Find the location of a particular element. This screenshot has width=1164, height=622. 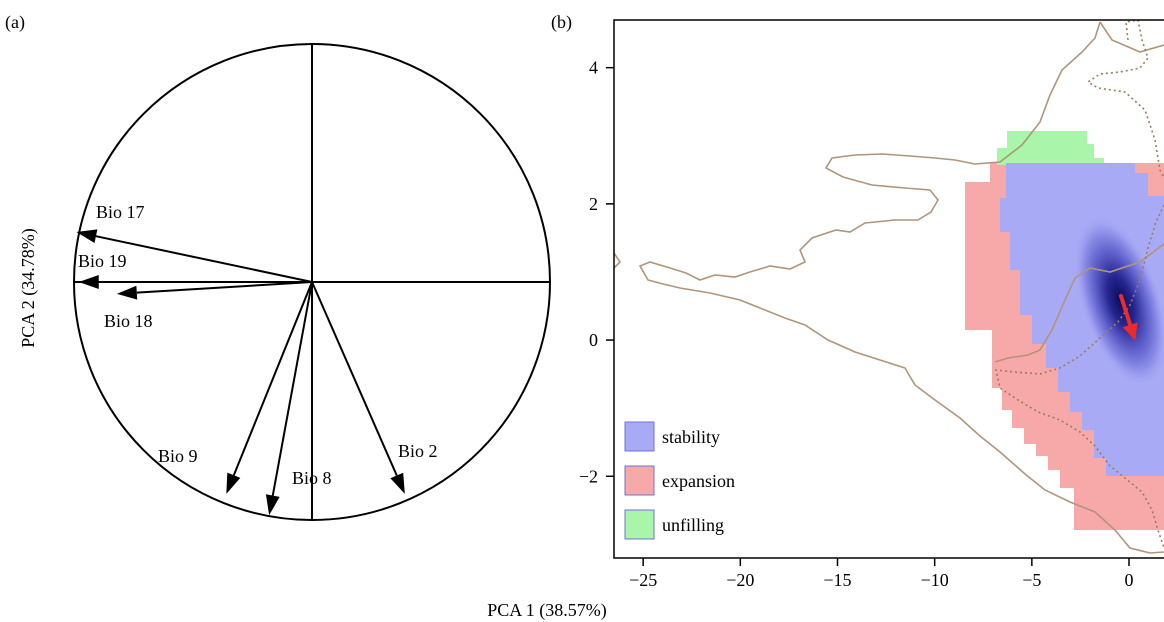

vector-bio-9-label: Bio 9 is located at coordinates (178, 456).